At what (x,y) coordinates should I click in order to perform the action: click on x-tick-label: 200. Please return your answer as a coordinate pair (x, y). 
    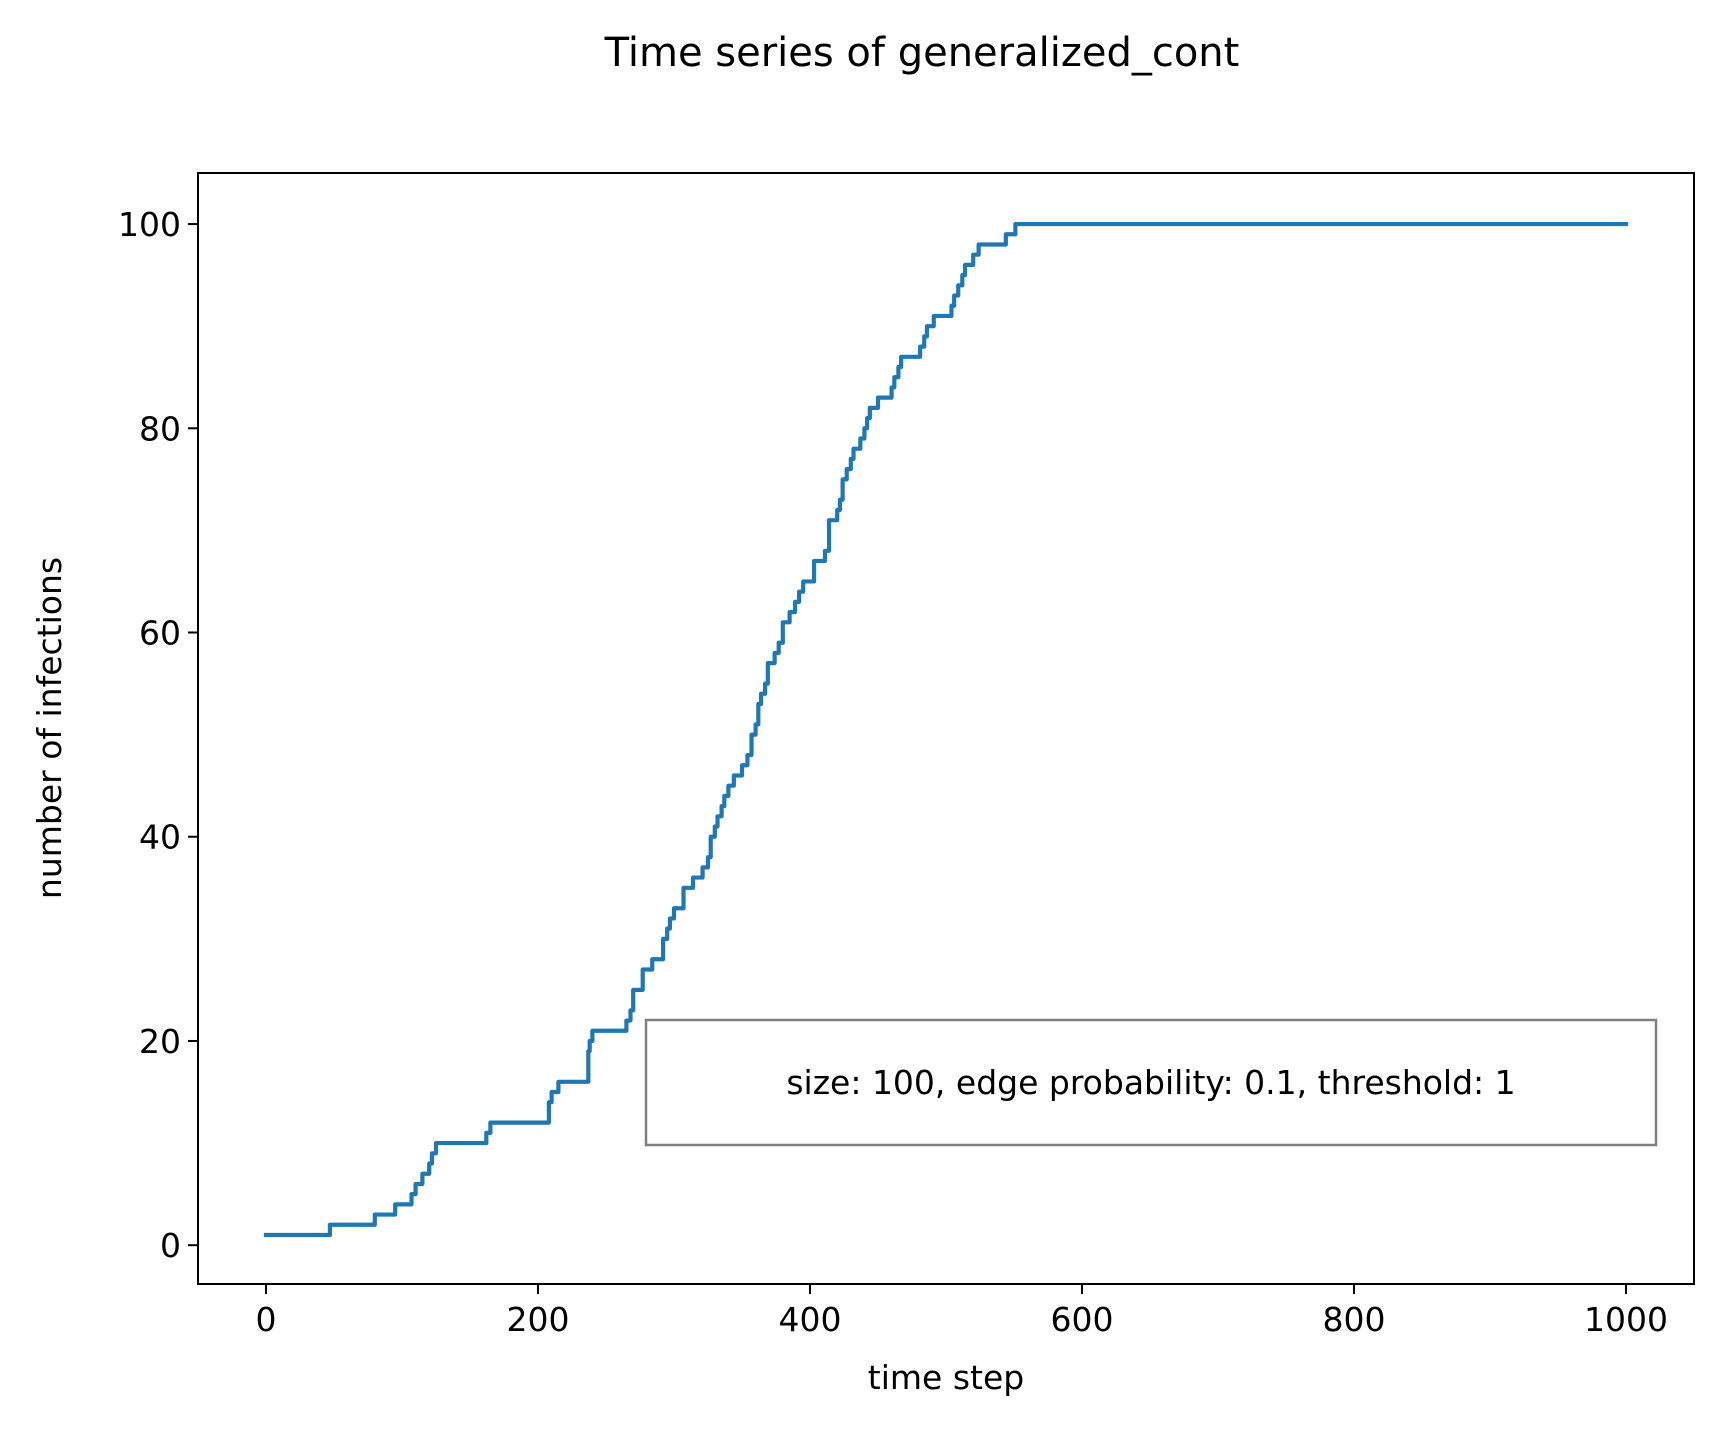
    Looking at the image, I should click on (538, 1319).